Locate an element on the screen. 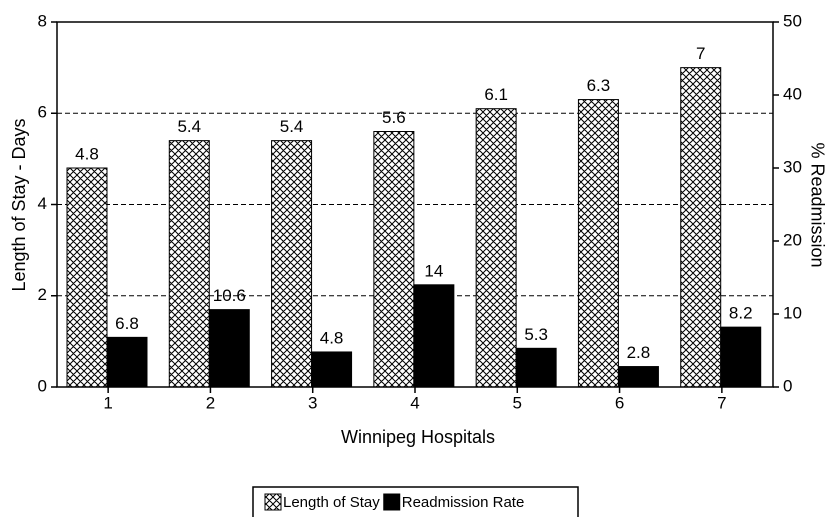 The height and width of the screenshot is (517, 832). y2-tick-label: 50 is located at coordinates (792, 20).